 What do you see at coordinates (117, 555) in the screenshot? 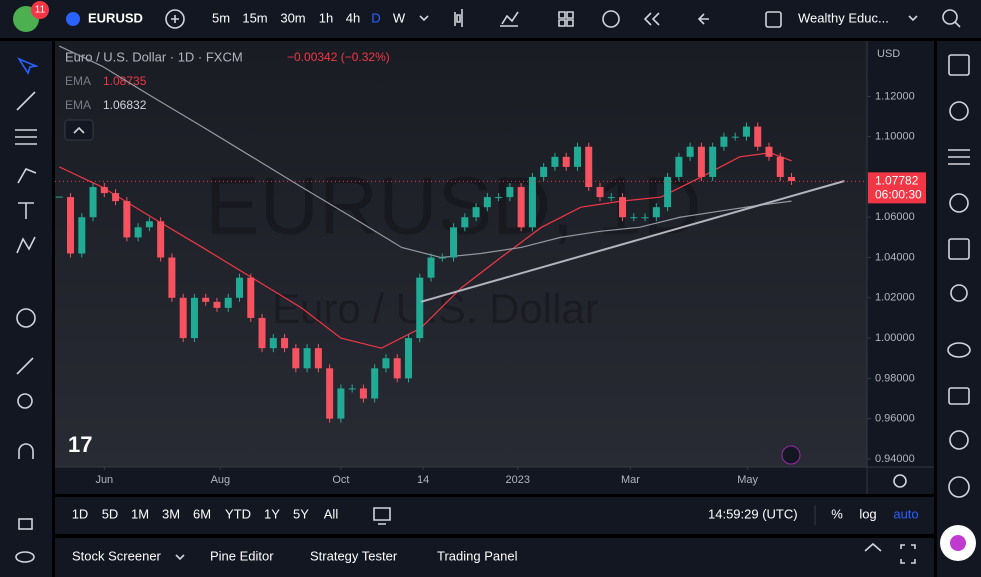
I see `panel-tab: Stock Screener` at bounding box center [117, 555].